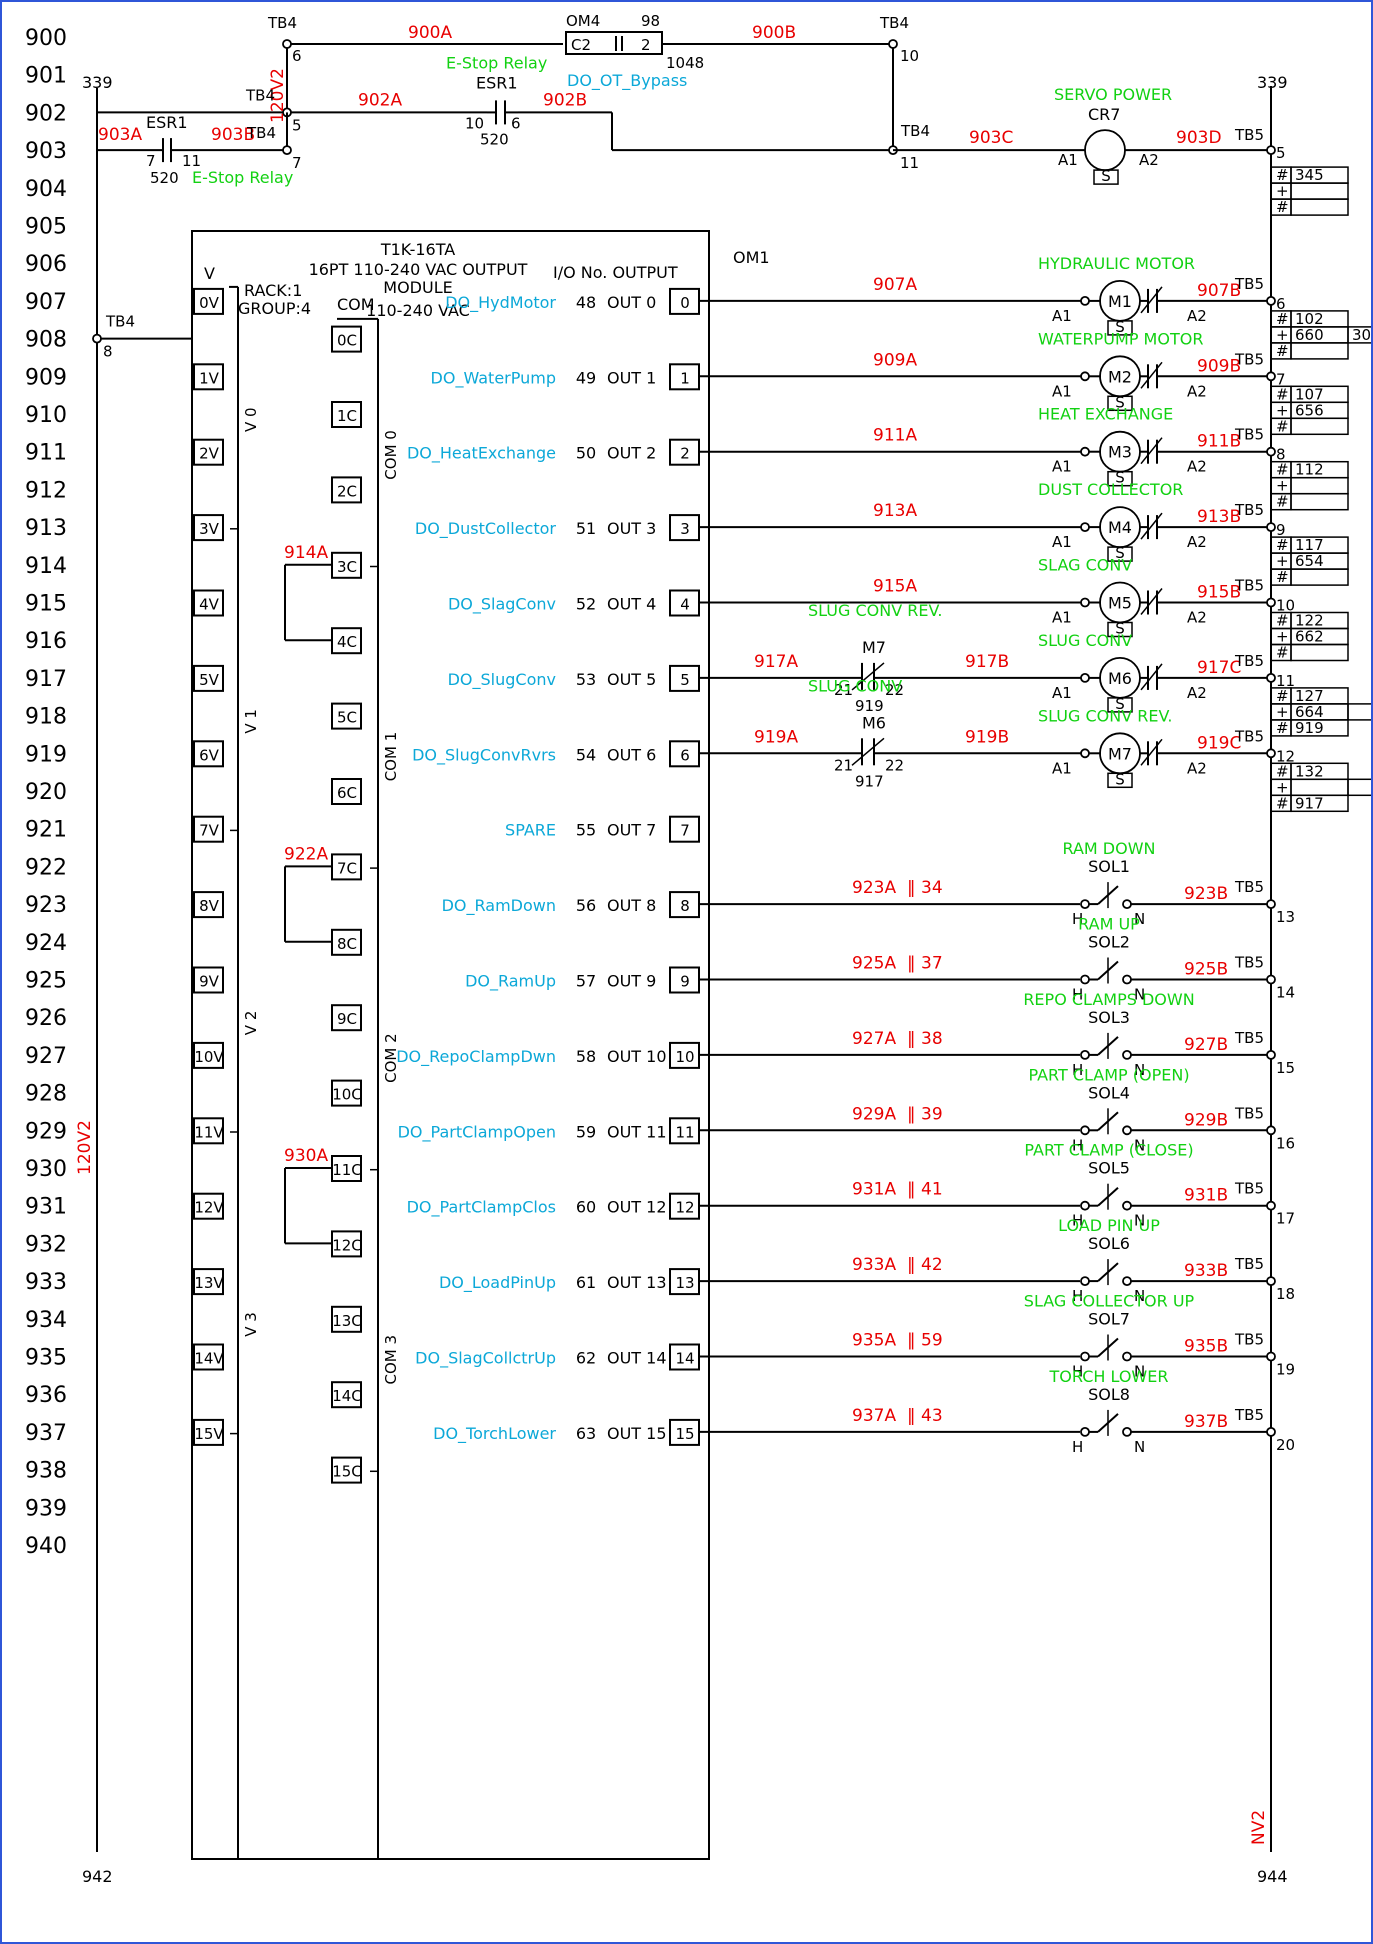 This screenshot has height=1944, width=1373. I want to click on wire-label-b: 931B, so click(1206, 1196).